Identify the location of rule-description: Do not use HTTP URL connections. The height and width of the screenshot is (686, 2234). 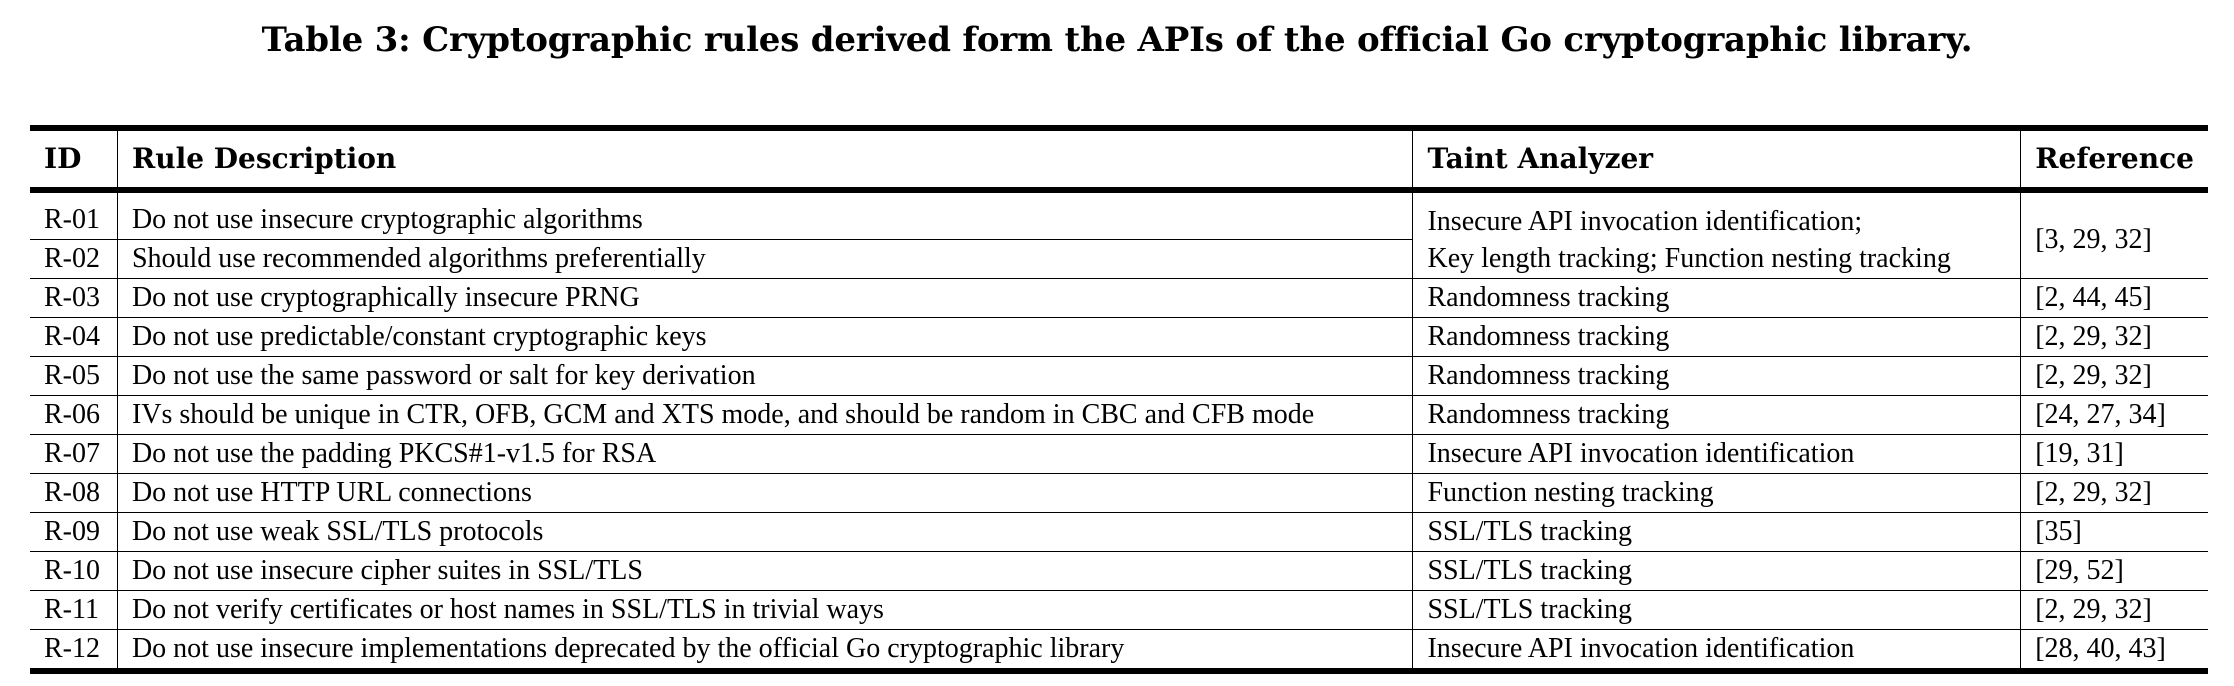
(764, 493).